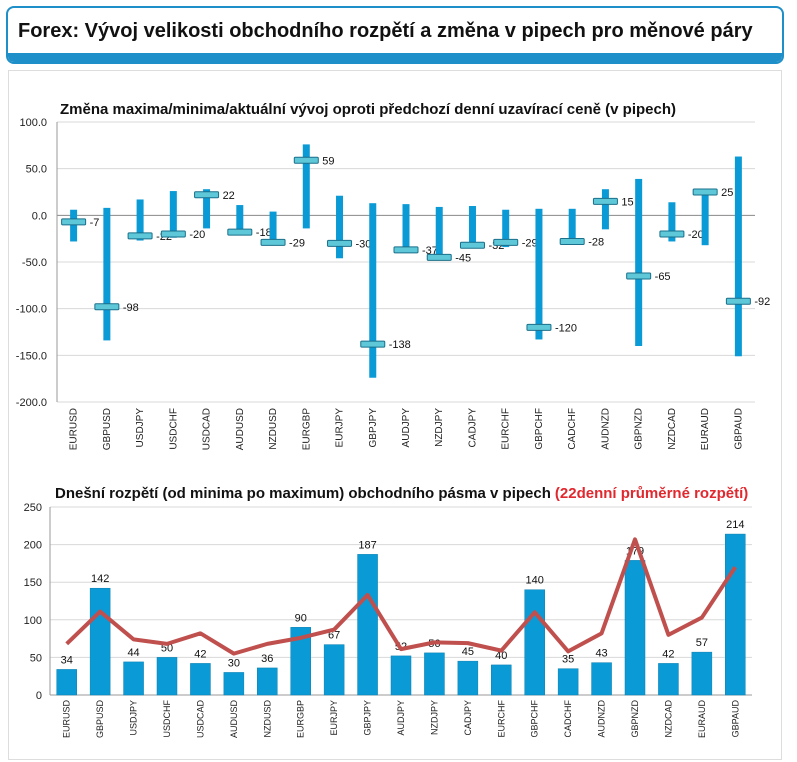 Image resolution: width=797 pixels, height=762 pixels. I want to click on data-label: 214, so click(735, 525).